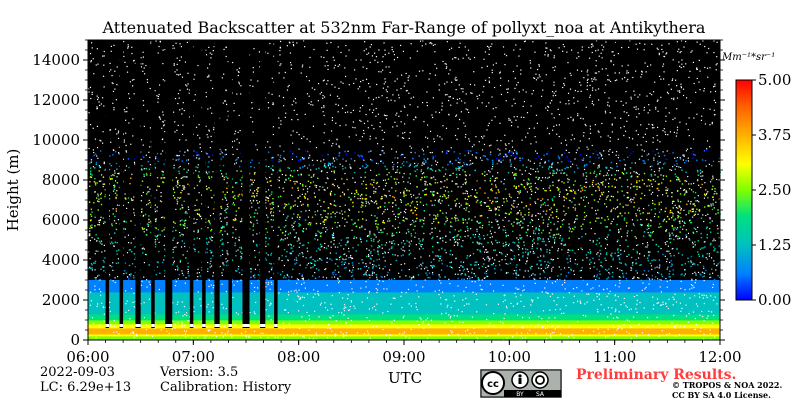 The image size is (800, 400). I want to click on backscatter-band, so click(404, 325).